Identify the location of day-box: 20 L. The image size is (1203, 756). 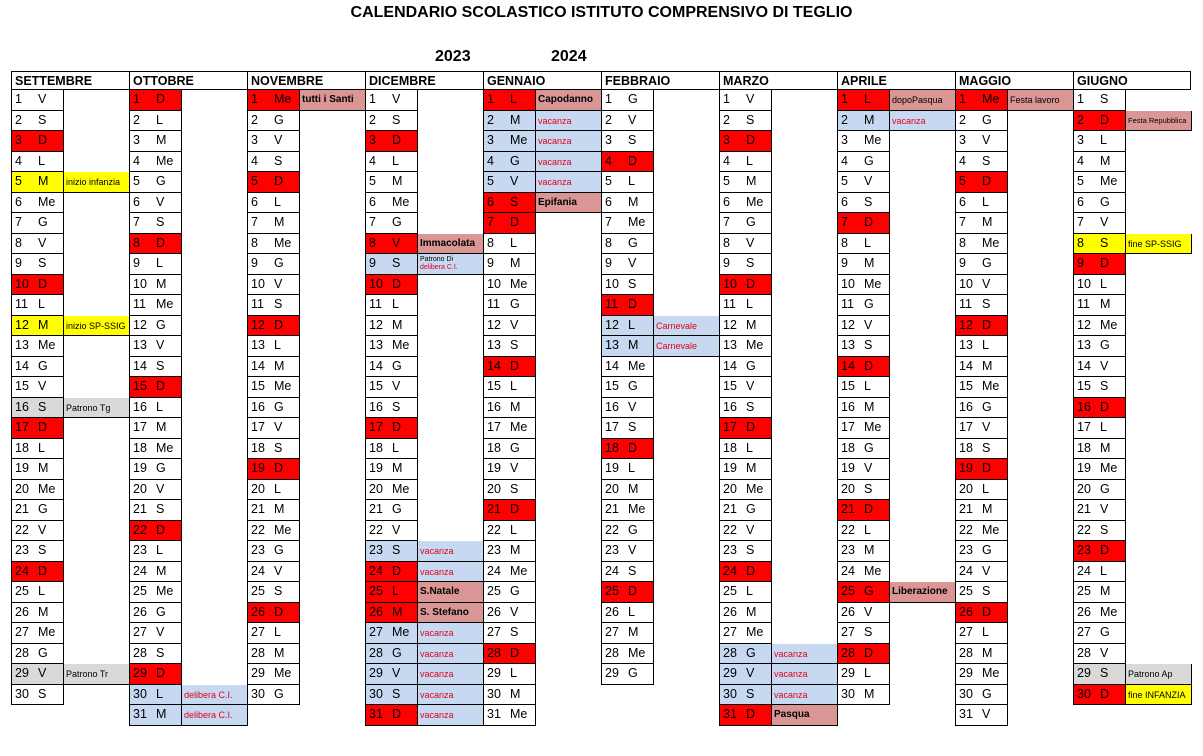
(982, 489).